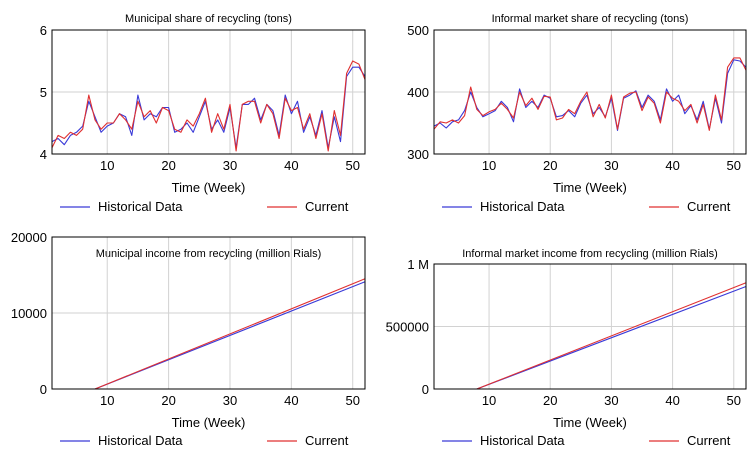 This screenshot has width=747, height=450. Describe the element at coordinates (208, 19) in the screenshot. I see `chart-title: Municipal share of recycling (tons)` at that location.